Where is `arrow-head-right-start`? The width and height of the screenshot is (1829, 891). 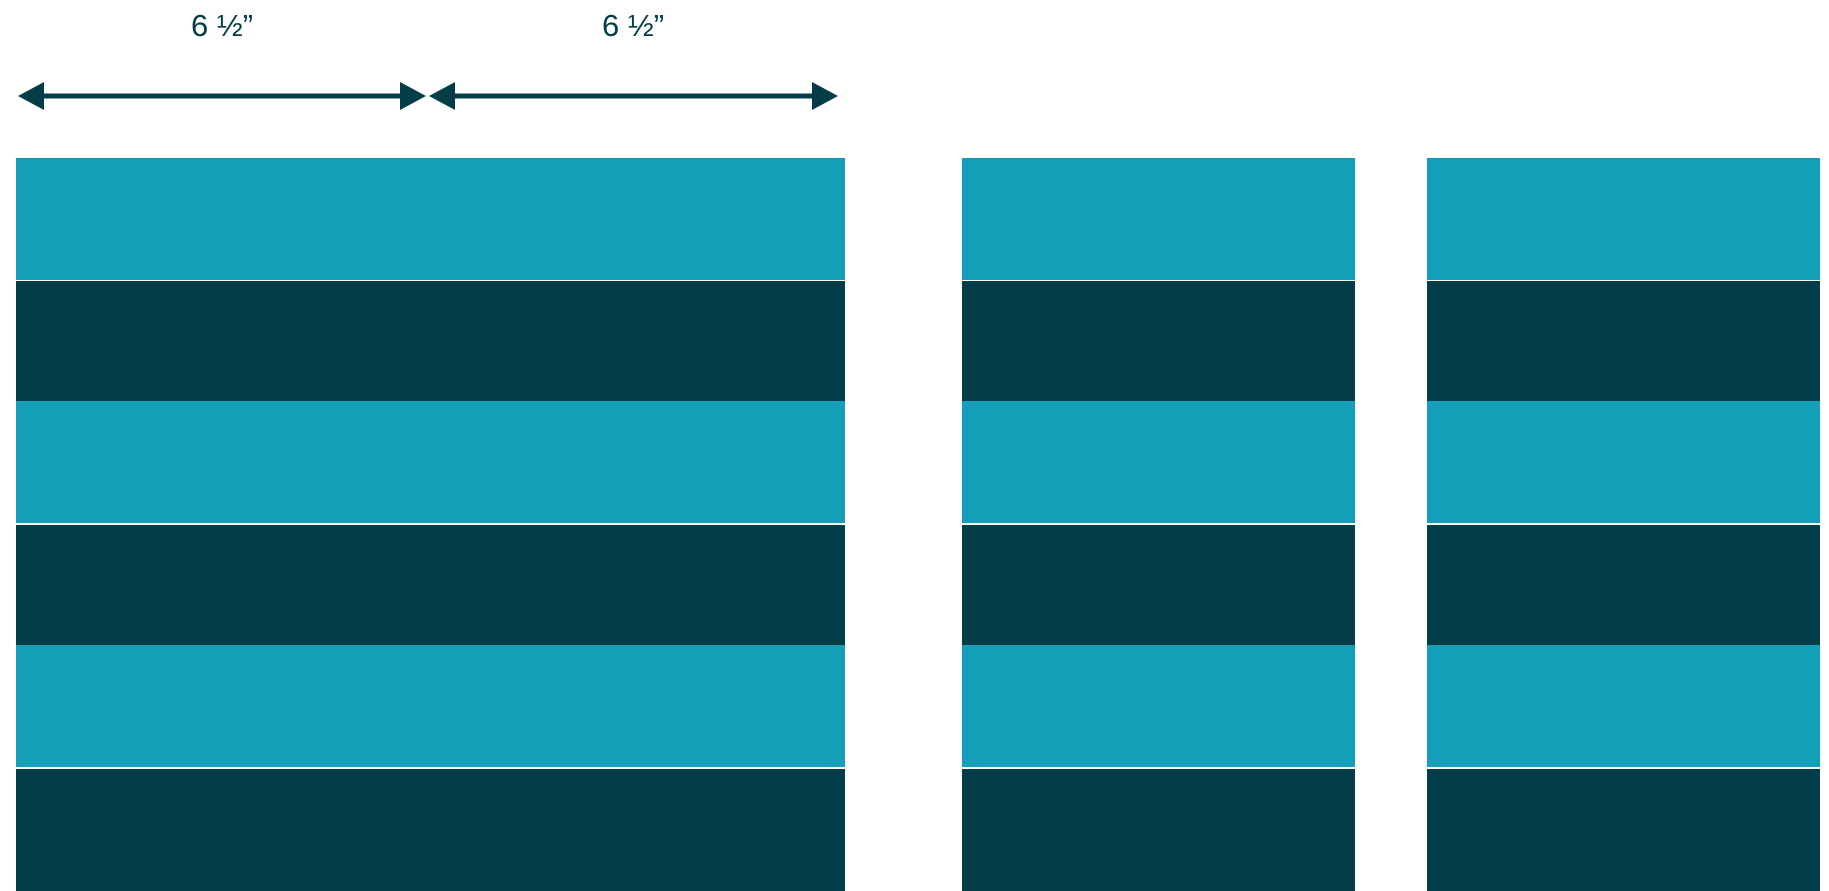 arrow-head-right-start is located at coordinates (442, 96).